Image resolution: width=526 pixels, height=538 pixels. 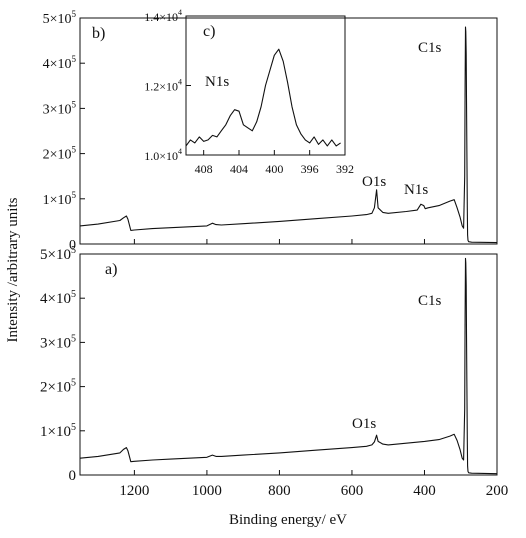 I want to click on panel-c-annotation-n1s: N1s, so click(x=217, y=82).